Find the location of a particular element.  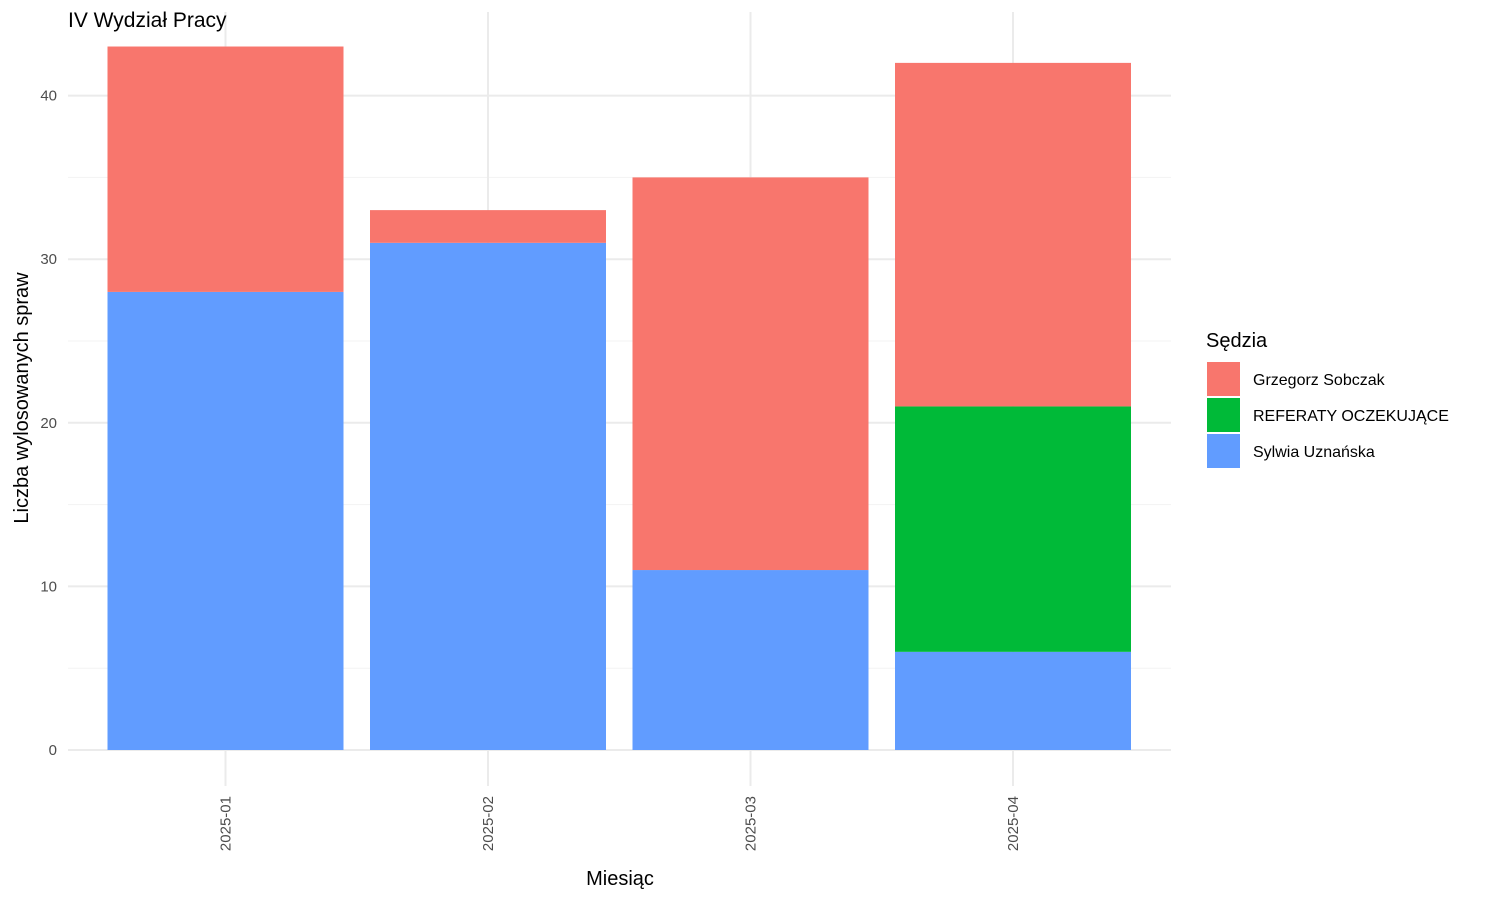

y-tick-label: 20 is located at coordinates (48, 423).